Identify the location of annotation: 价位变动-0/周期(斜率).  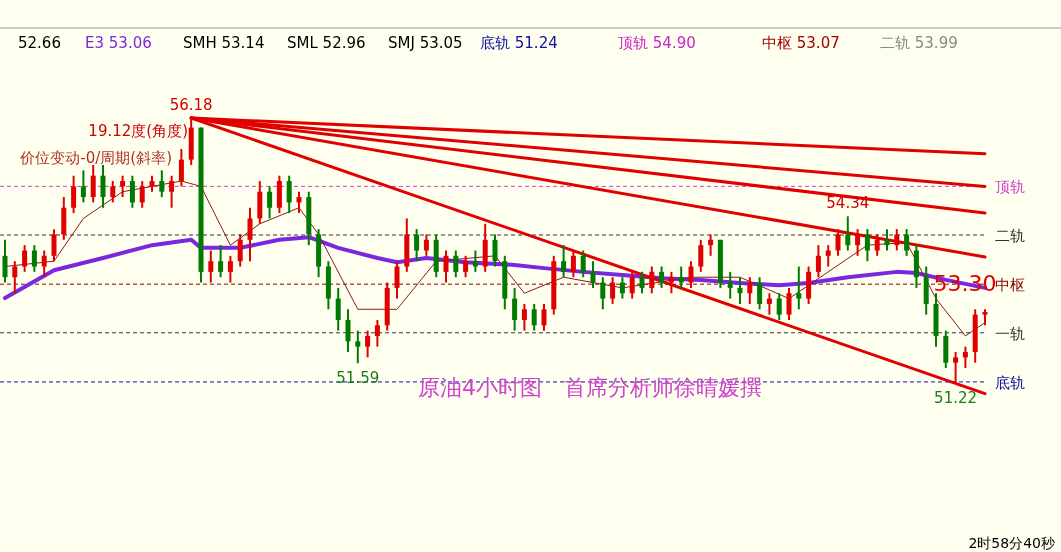
(95, 158).